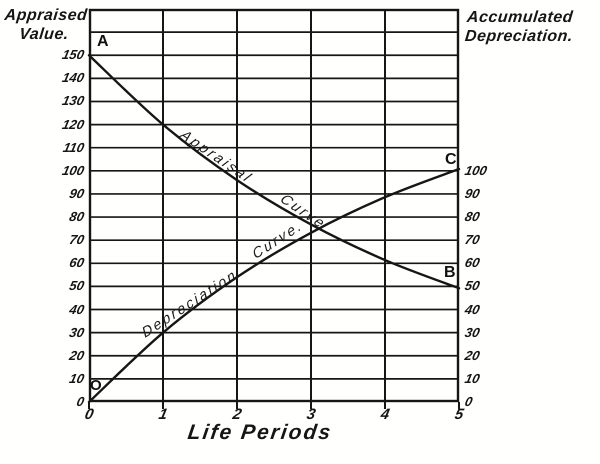  I want to click on left-axis-tick-label: 110, so click(73, 147).